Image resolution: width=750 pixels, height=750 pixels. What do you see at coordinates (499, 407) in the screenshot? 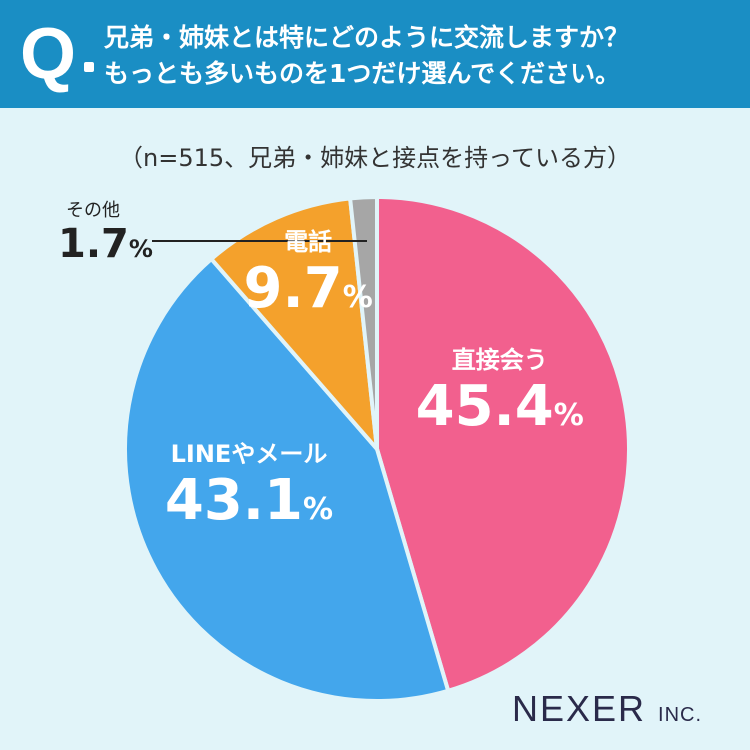
I see `slice-value: 45.4%` at bounding box center [499, 407].